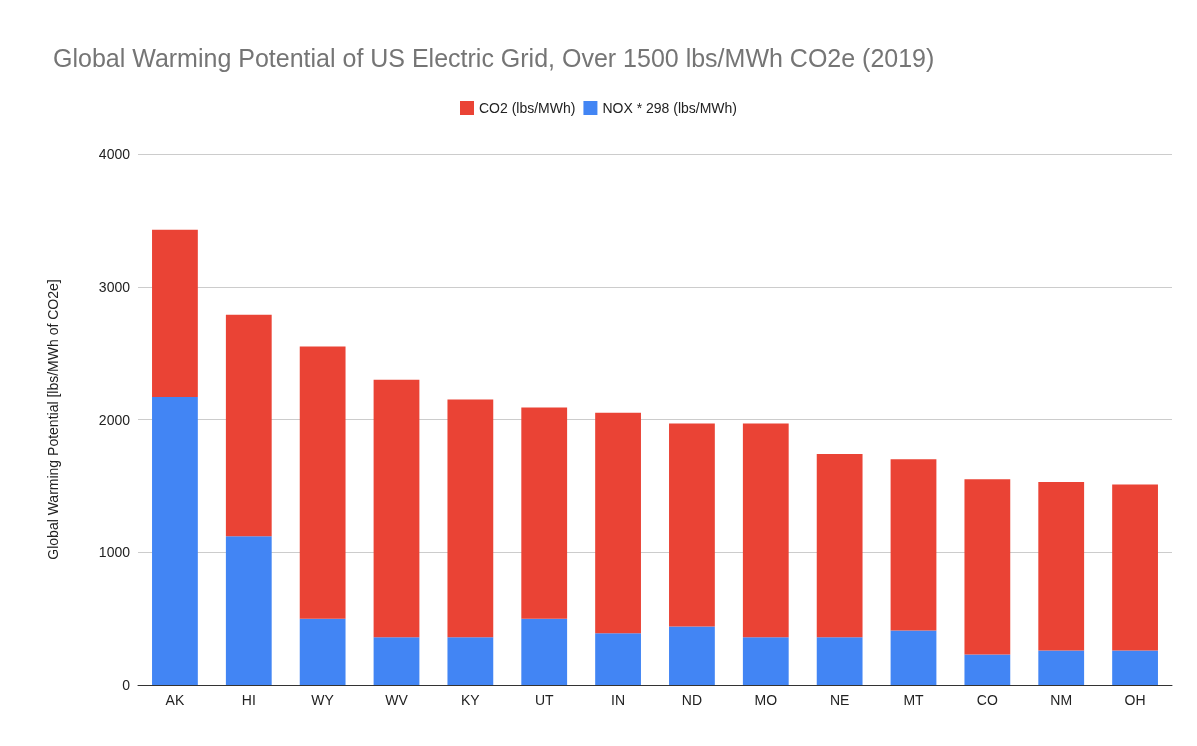  Describe the element at coordinates (175, 700) in the screenshot. I see `x-tick-label: AK` at that location.